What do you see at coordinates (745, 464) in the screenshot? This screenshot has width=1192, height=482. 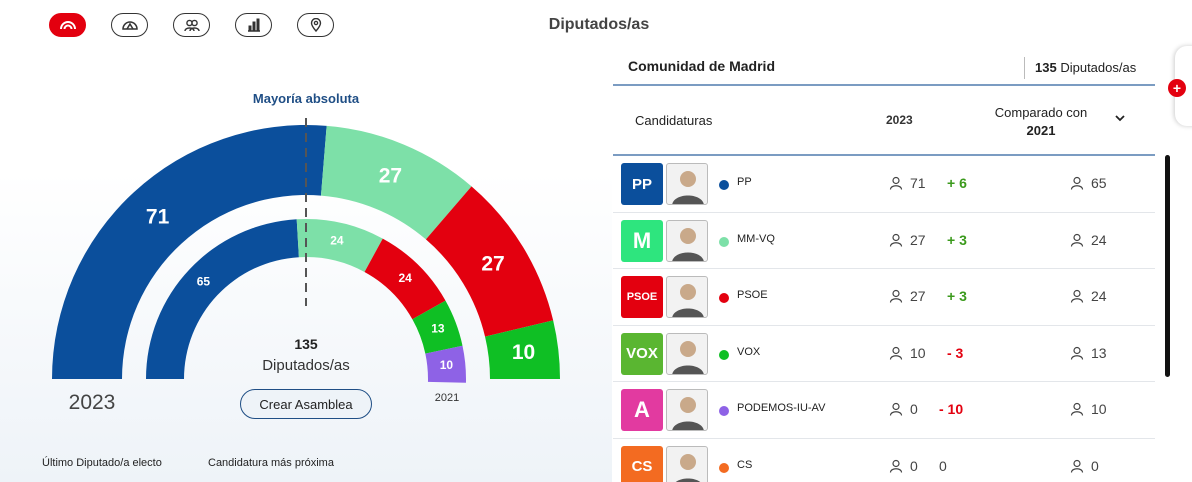 I see `party-name: CS` at bounding box center [745, 464].